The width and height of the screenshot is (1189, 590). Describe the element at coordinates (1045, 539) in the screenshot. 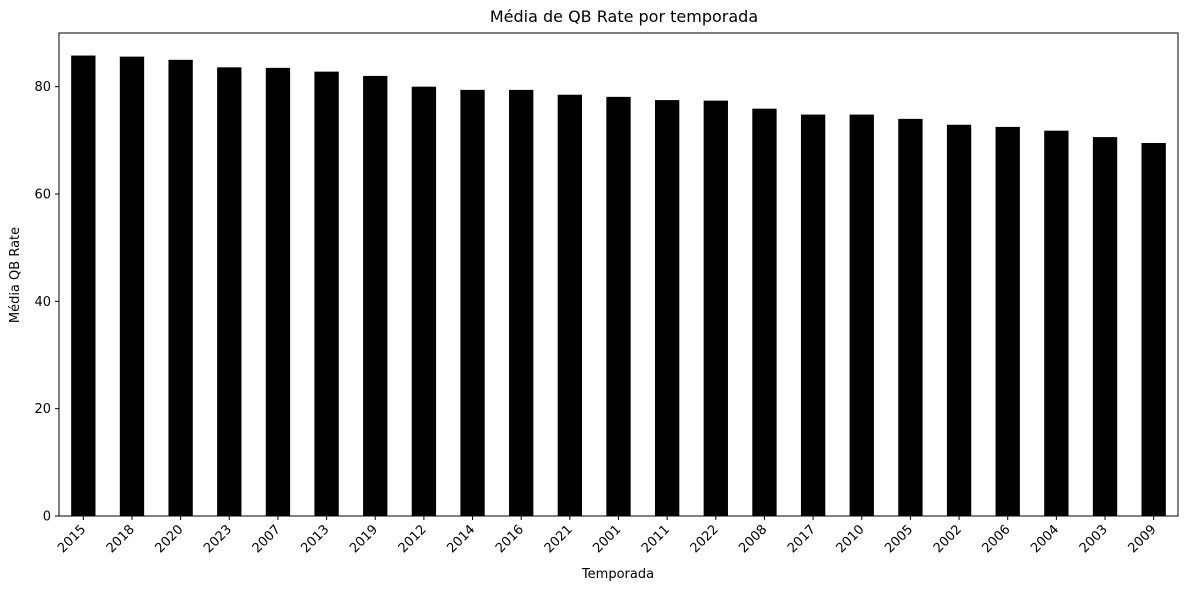

I see `x-tick-label: 2004` at that location.